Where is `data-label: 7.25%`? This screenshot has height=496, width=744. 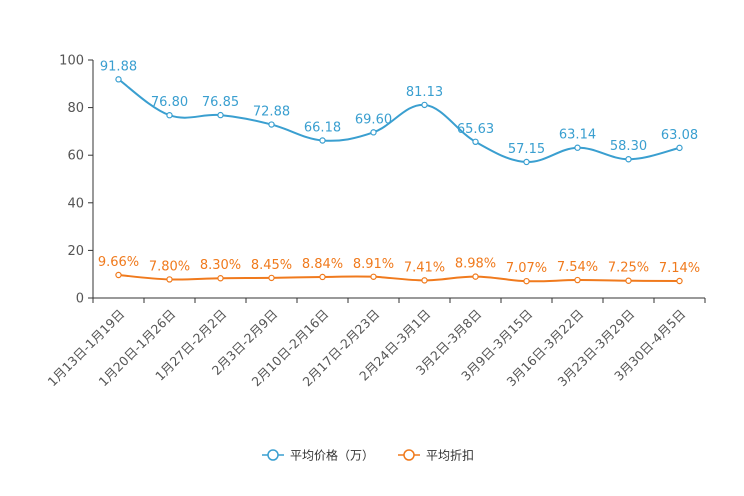
data-label: 7.25% is located at coordinates (628, 268).